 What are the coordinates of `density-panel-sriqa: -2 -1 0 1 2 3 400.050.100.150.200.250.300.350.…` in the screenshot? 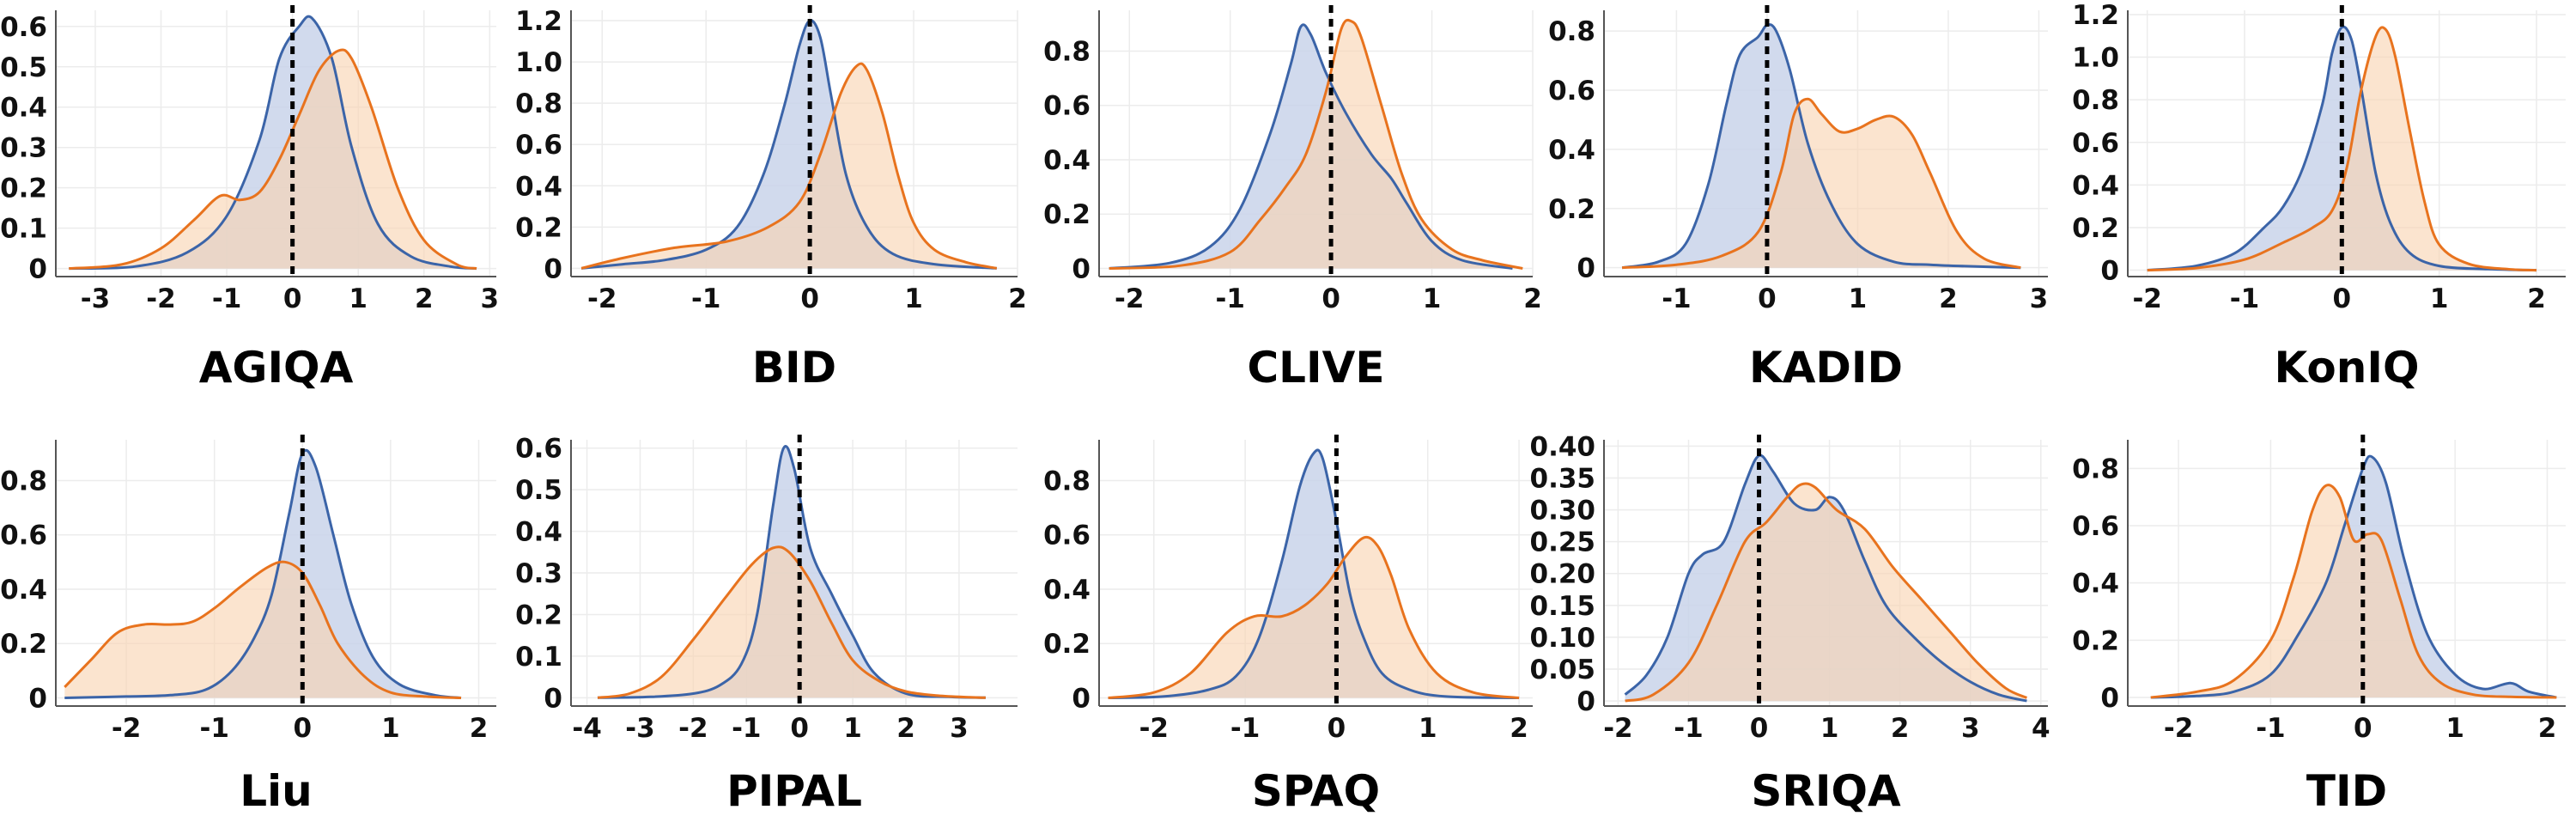 It's located at (1790, 623).